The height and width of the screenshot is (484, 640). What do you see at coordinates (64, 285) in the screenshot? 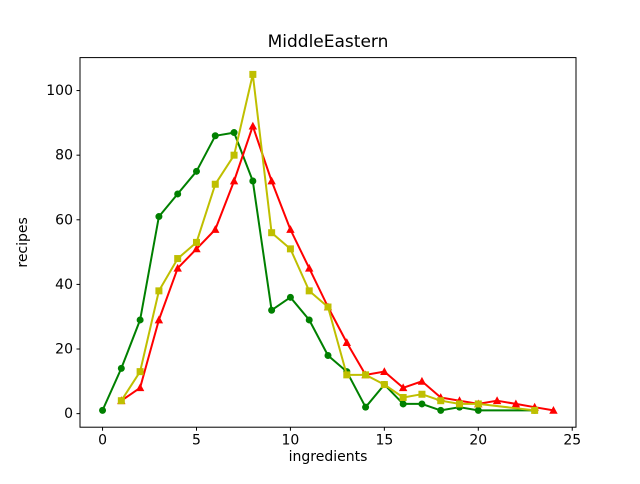
I see `y-tick-label: 40` at bounding box center [64, 285].